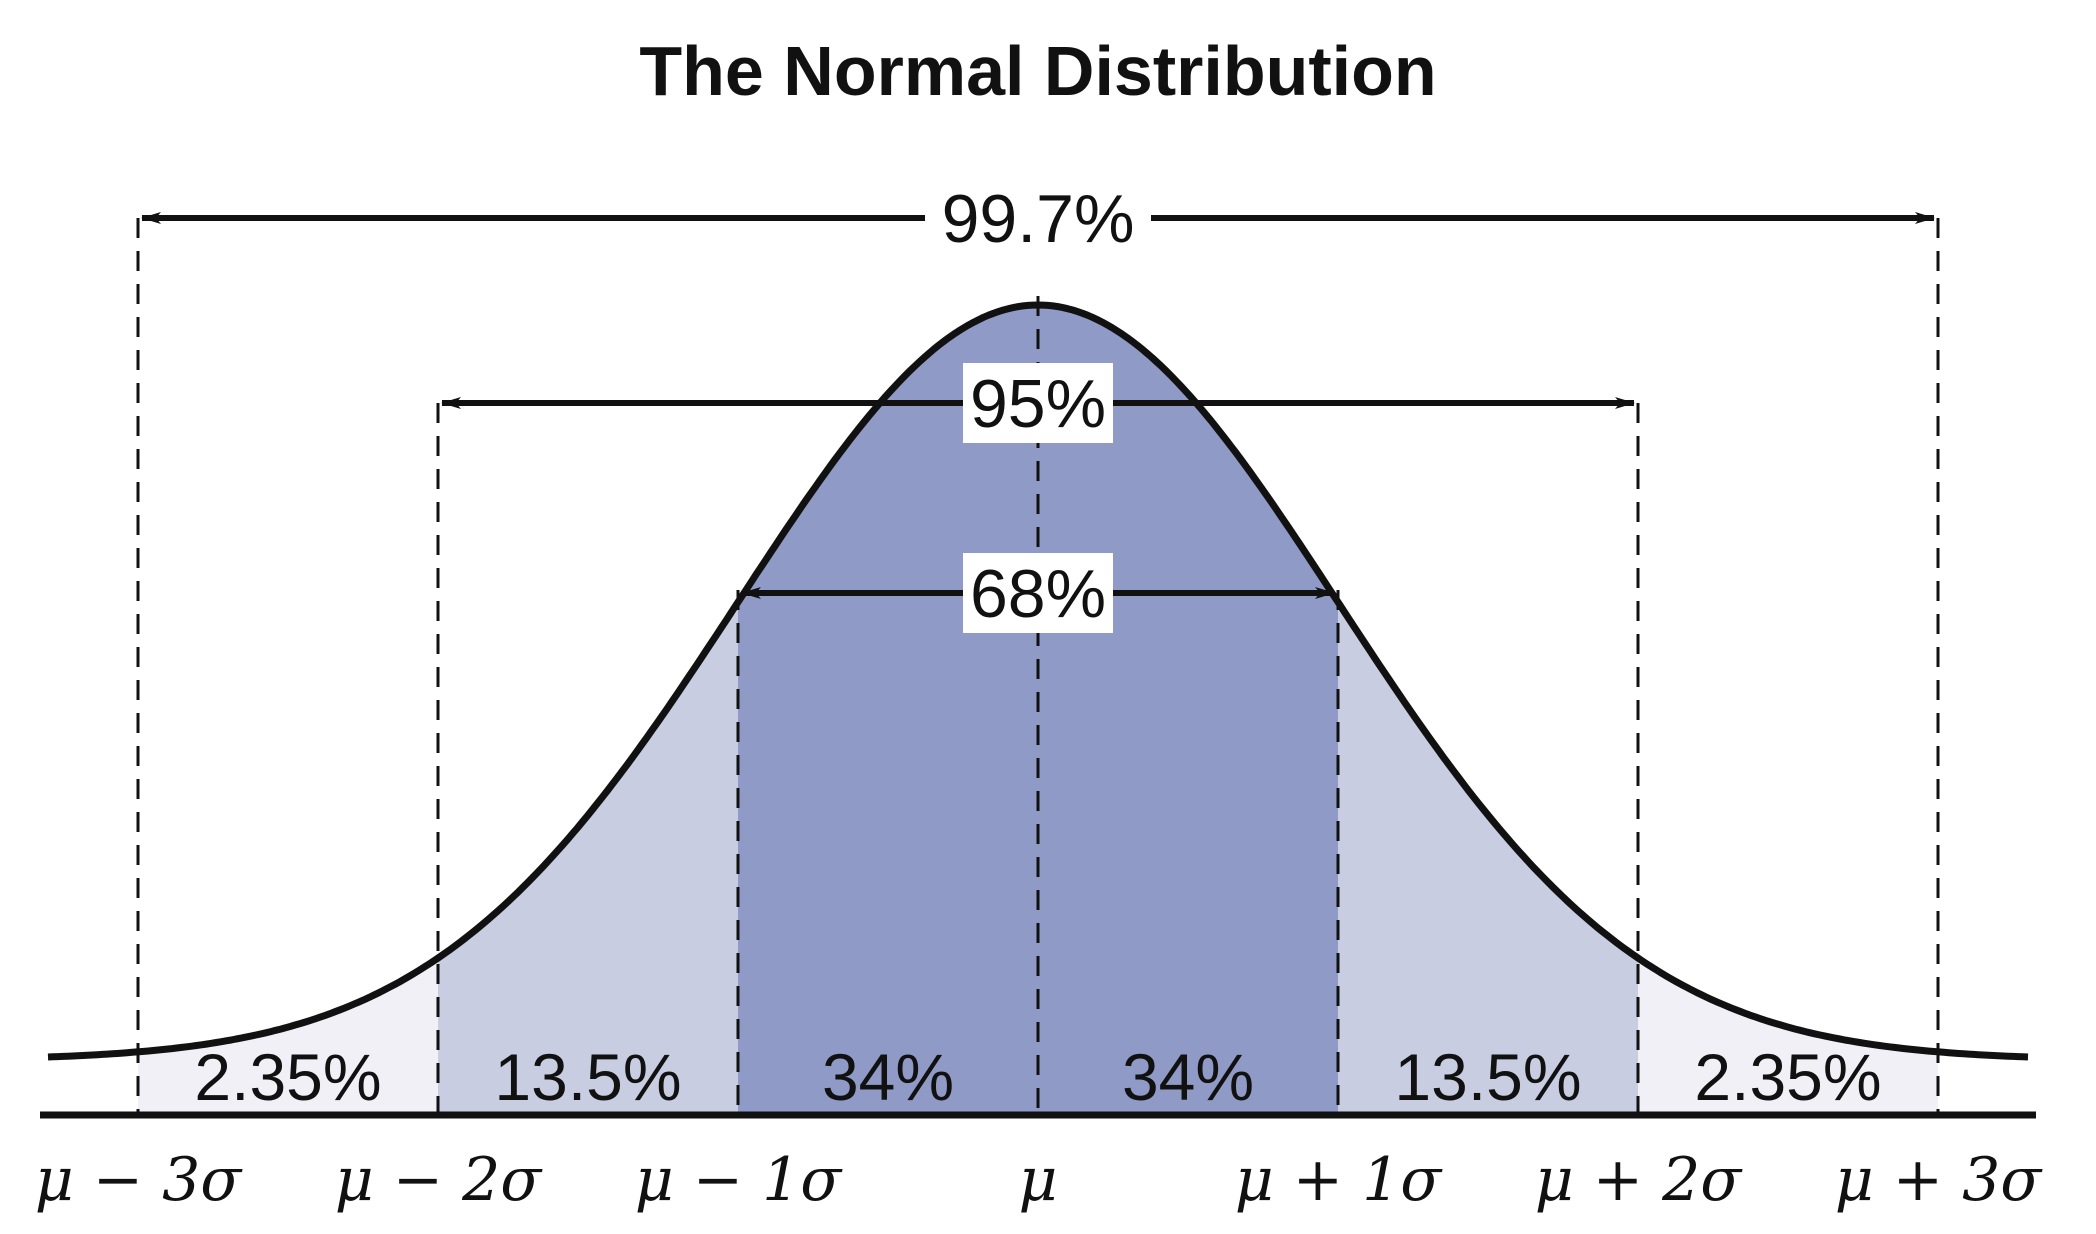 This screenshot has width=2096, height=1234. I want to click on x-tick-labels: μ − 3σ μ − 2σ μ − 1σ μ μ + 1σ μ + 2σ μ + 3σ, so click(1039, 1180).